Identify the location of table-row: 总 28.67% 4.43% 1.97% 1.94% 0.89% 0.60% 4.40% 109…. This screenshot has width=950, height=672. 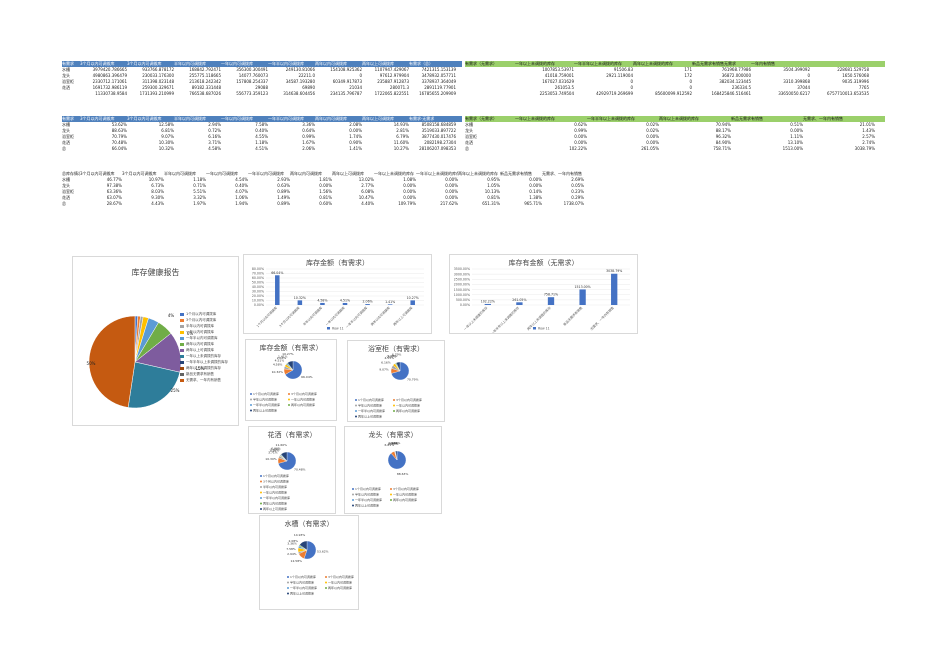
(362, 204).